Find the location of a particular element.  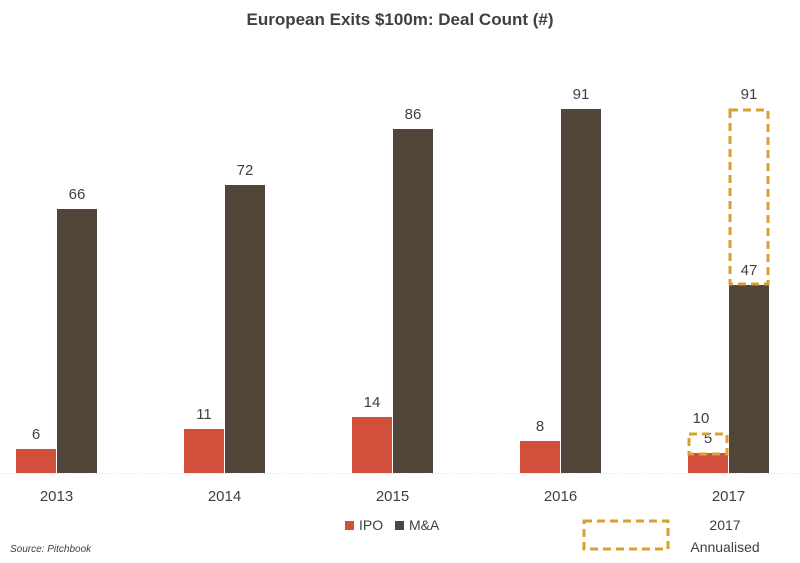

data-label-ipo-2015: 14 is located at coordinates (372, 402).